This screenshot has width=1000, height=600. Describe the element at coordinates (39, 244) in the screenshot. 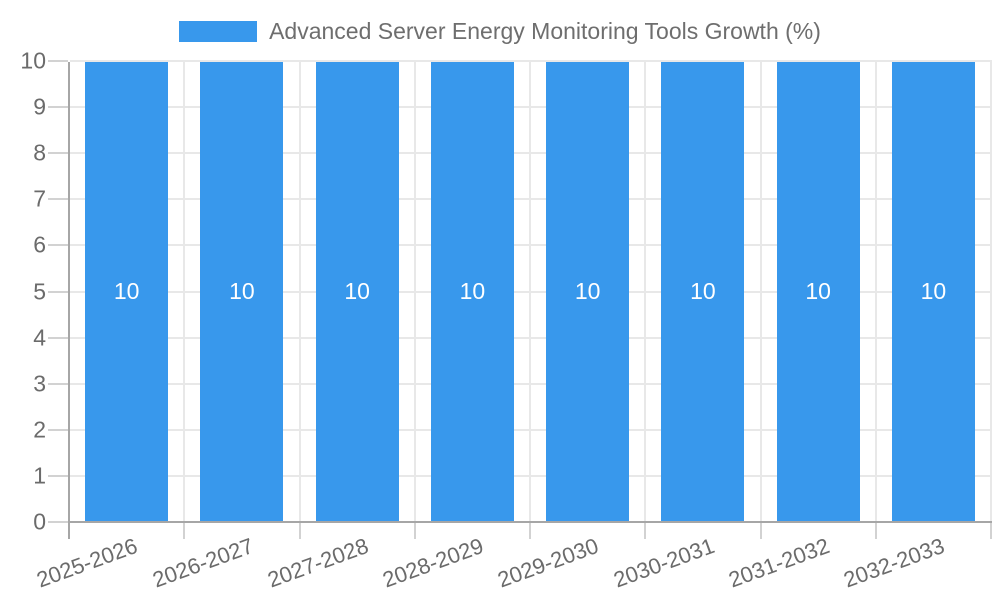

I see `y-tick-label: 6` at that location.